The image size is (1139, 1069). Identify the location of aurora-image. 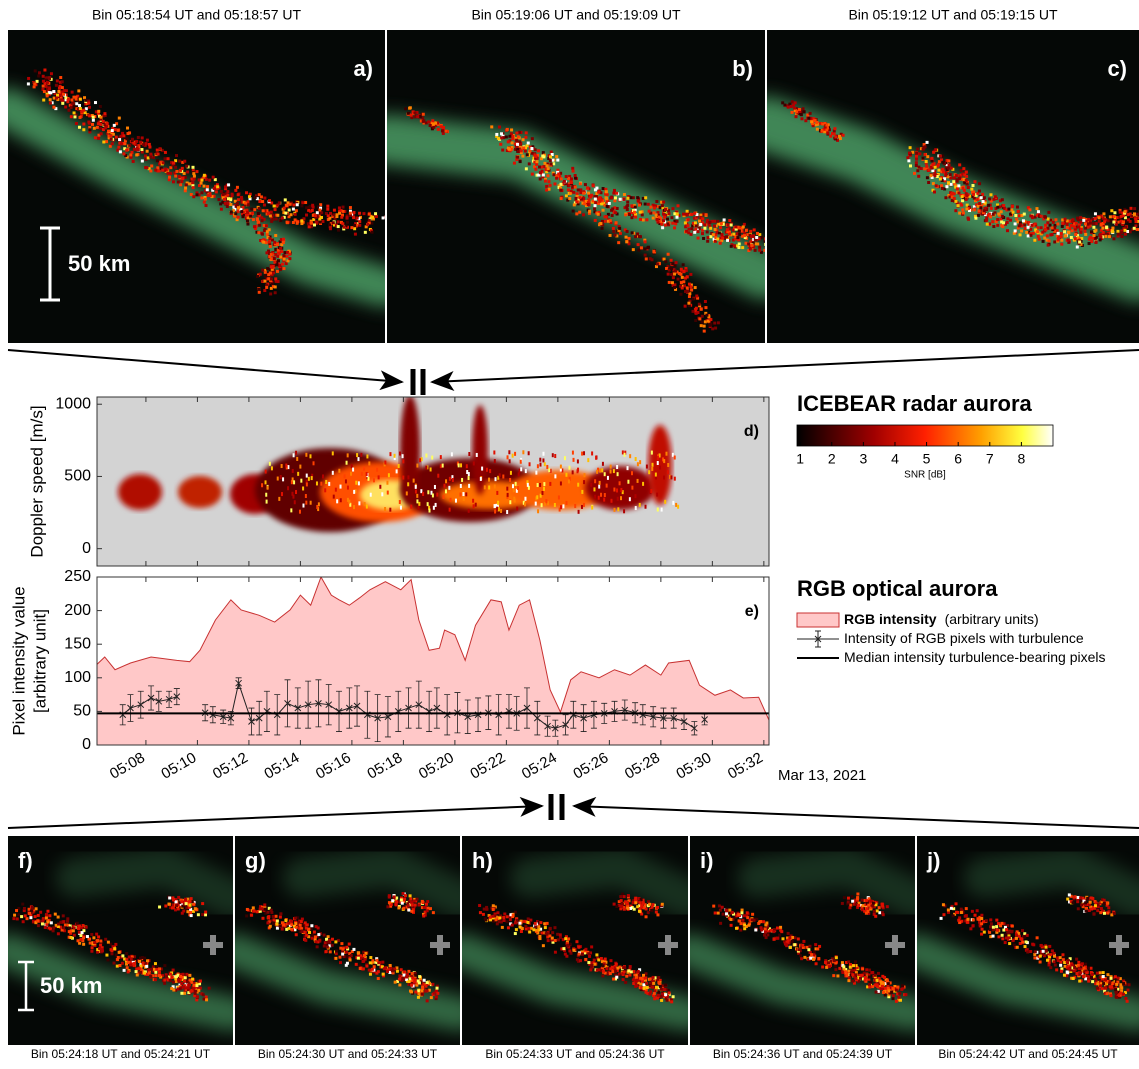
(575, 940).